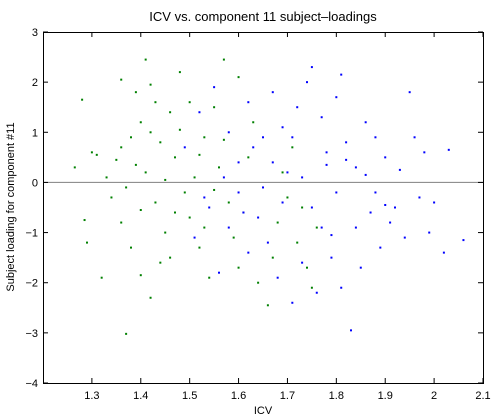 The width and height of the screenshot is (499, 418). I want to click on x-tick-label: 1.7, so click(287, 396).